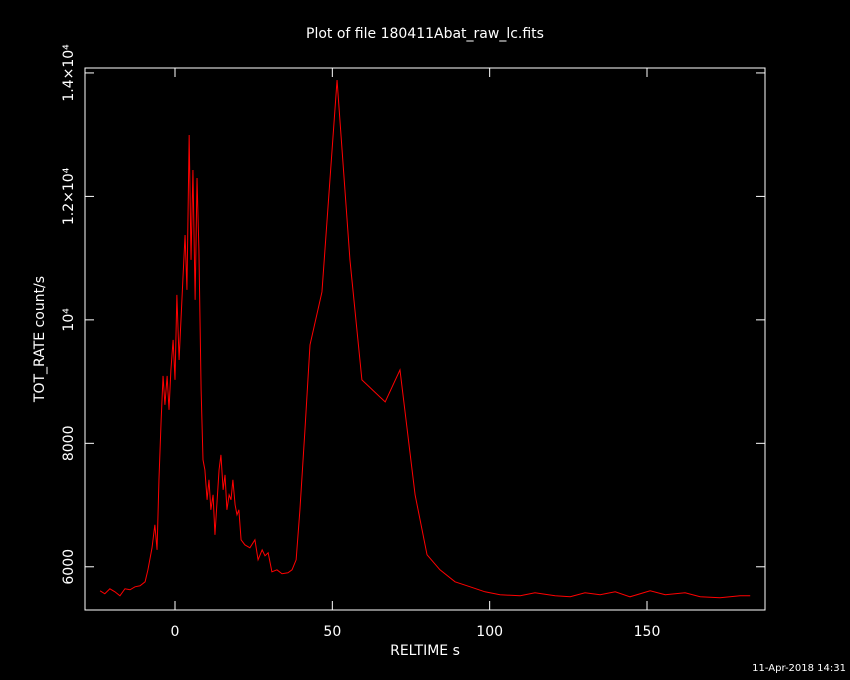  Describe the element at coordinates (799, 668) in the screenshot. I see `date-stamp: 11-Apr-2018 14:31` at that location.